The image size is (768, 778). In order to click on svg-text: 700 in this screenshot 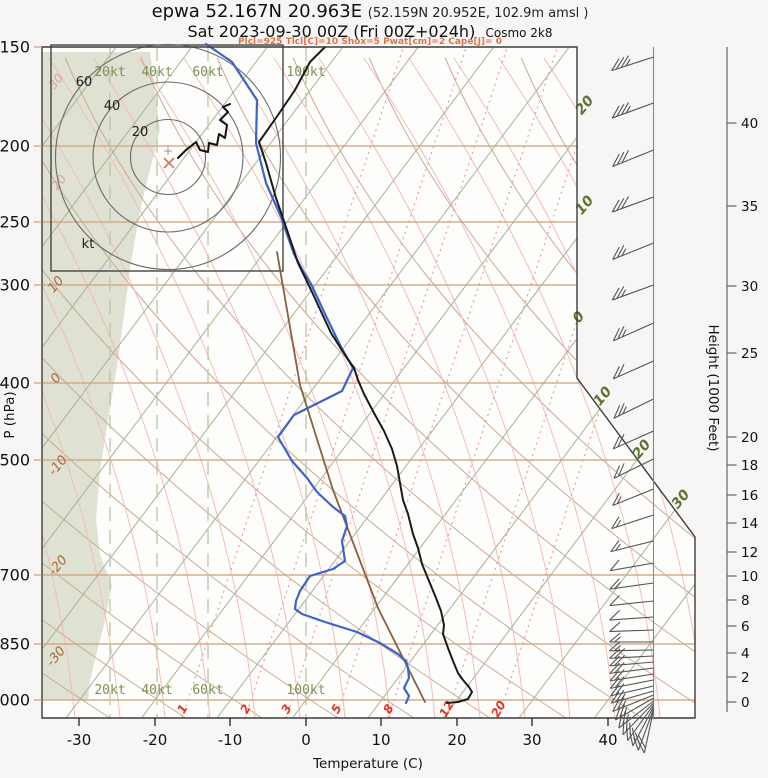, I will do `click(15, 575)`.